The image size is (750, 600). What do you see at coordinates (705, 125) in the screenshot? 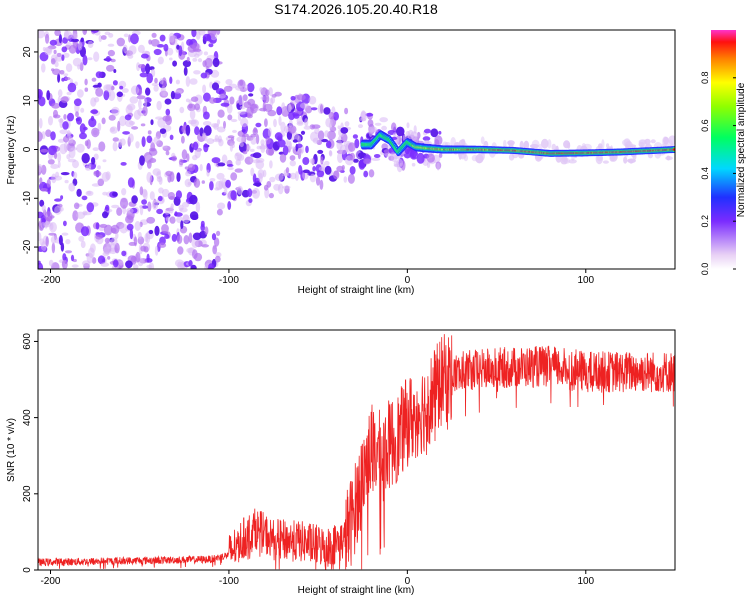
I see `colorbar-tick-label: 0.6` at bounding box center [705, 125].